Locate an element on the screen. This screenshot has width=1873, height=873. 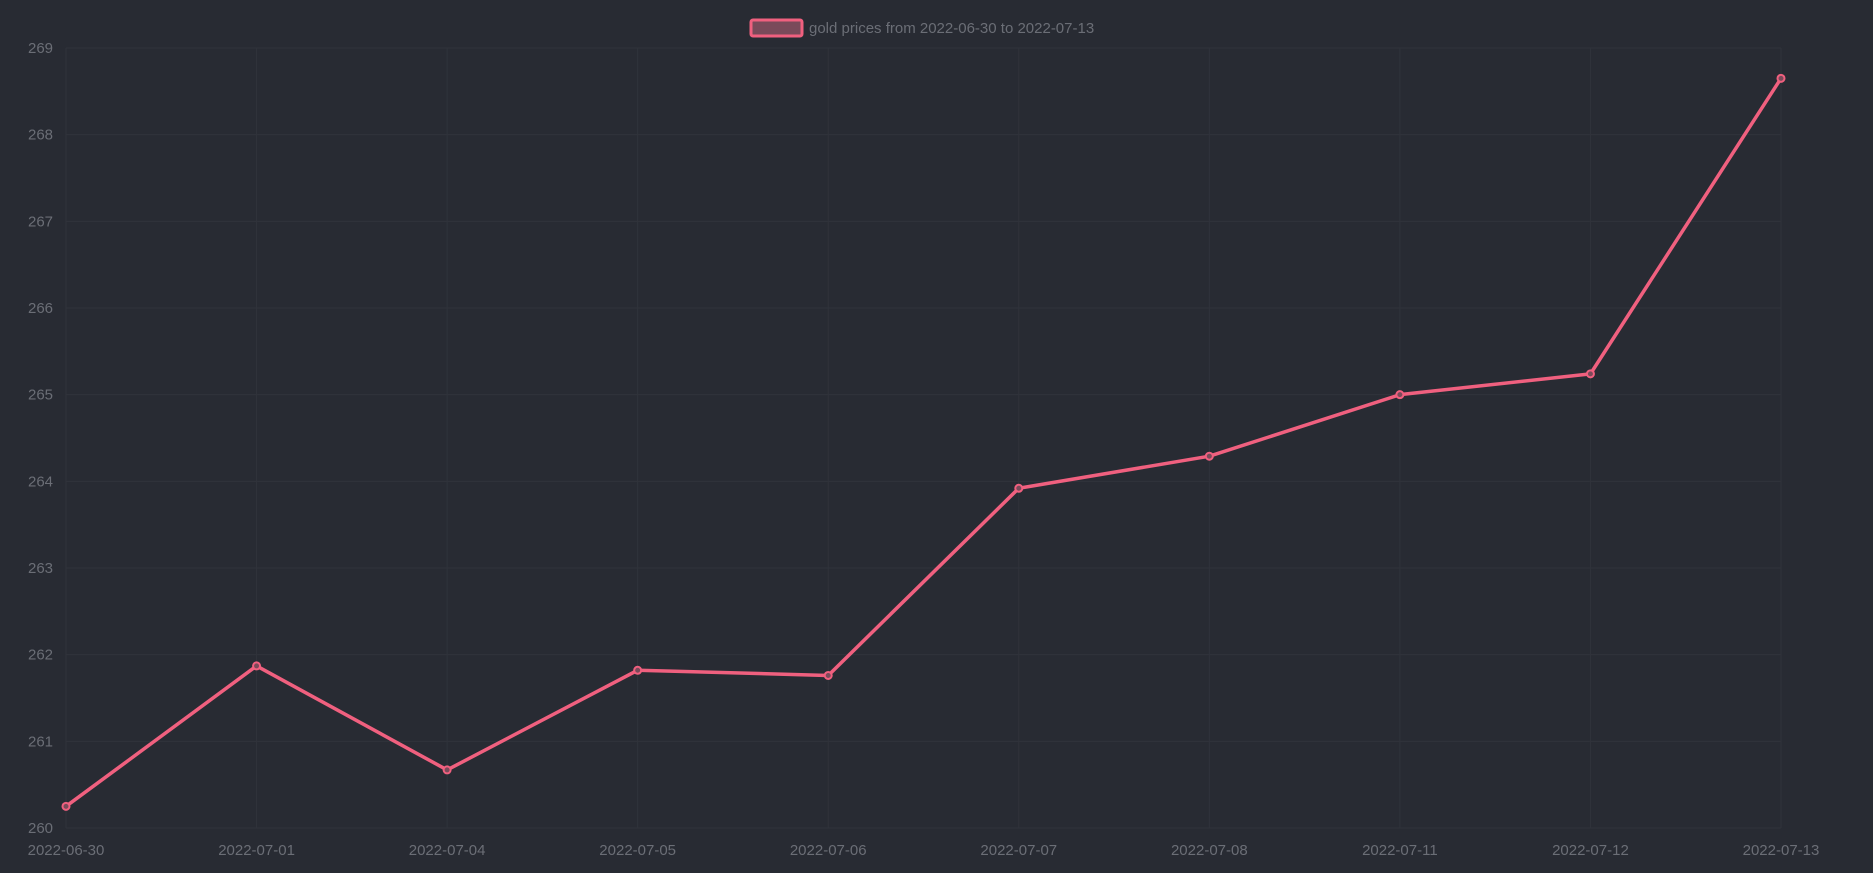
x-tick-label: 2022-07-07 is located at coordinates (1018, 850).